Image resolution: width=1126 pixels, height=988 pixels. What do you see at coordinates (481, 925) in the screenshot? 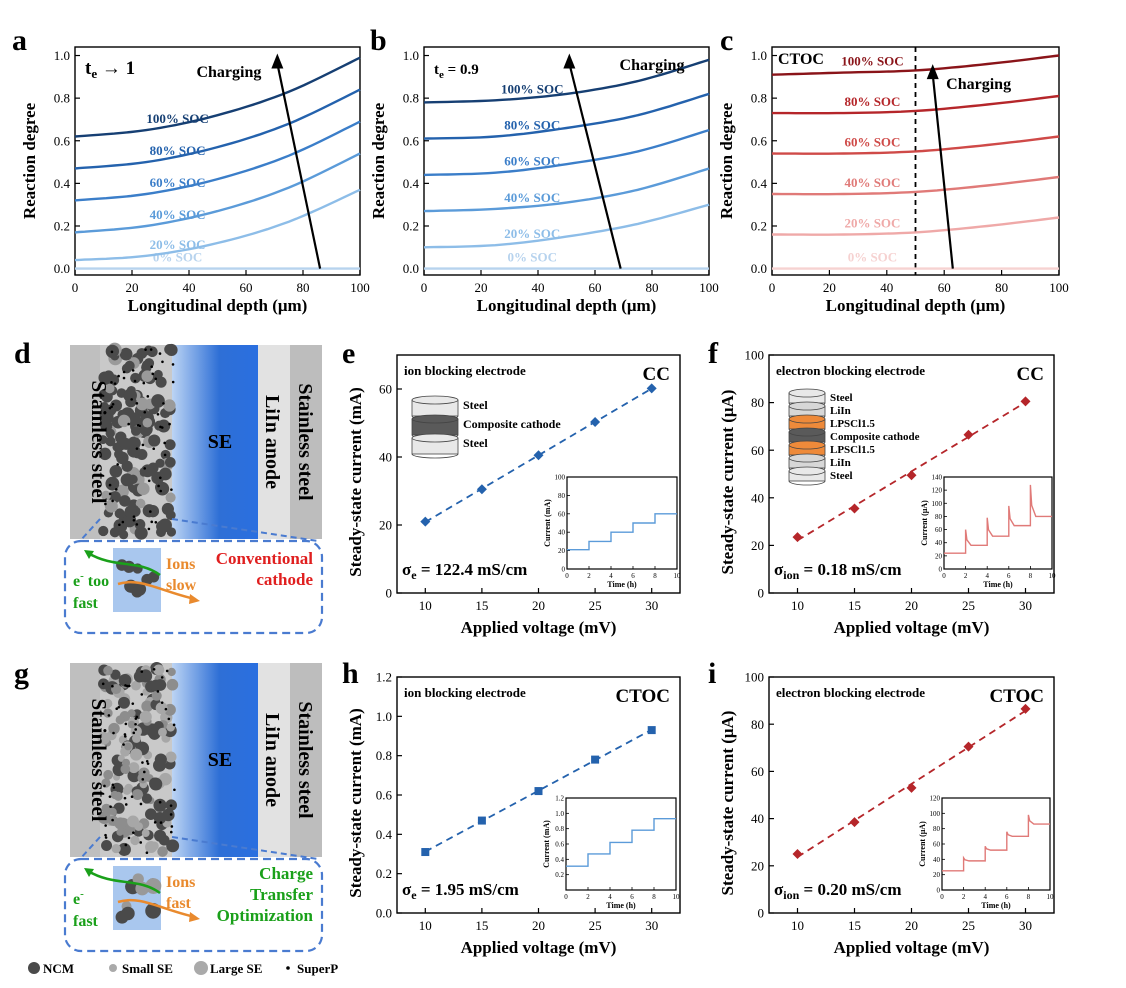
I see `x-tick-label-h-1: 15` at bounding box center [481, 925].